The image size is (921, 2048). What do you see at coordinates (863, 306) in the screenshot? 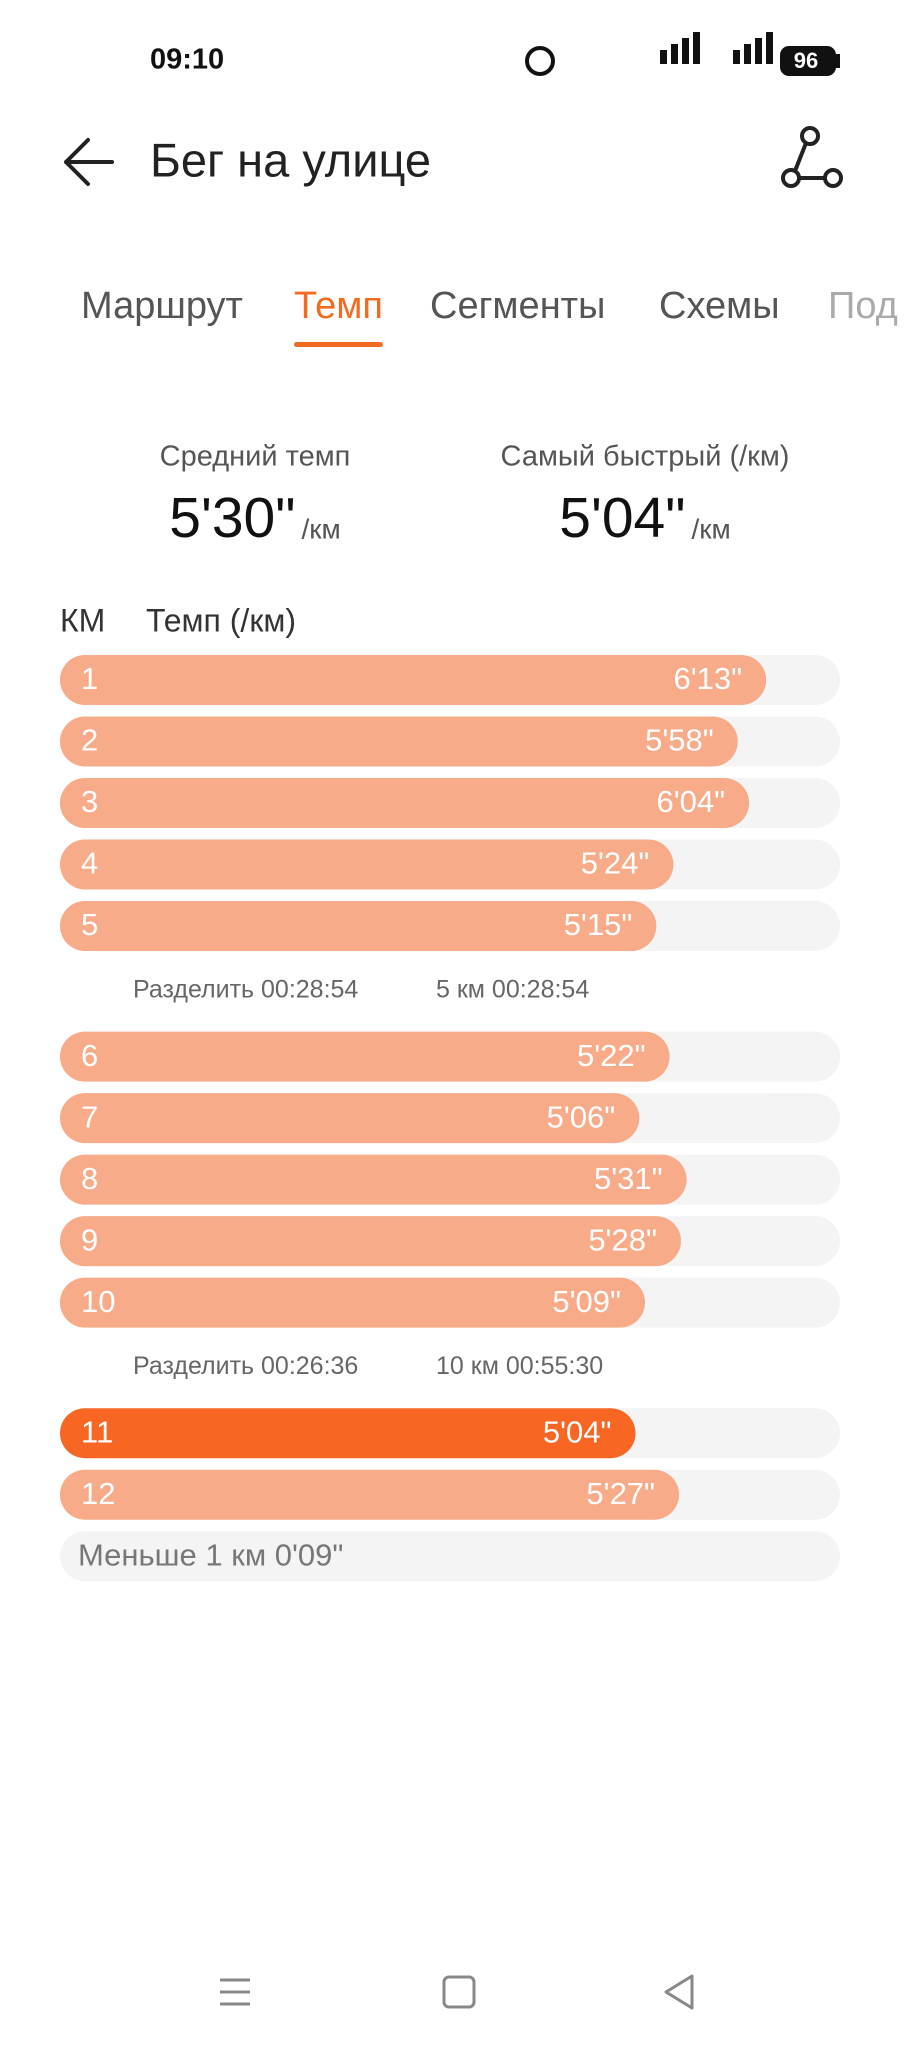
I see `tab: Под` at bounding box center [863, 306].